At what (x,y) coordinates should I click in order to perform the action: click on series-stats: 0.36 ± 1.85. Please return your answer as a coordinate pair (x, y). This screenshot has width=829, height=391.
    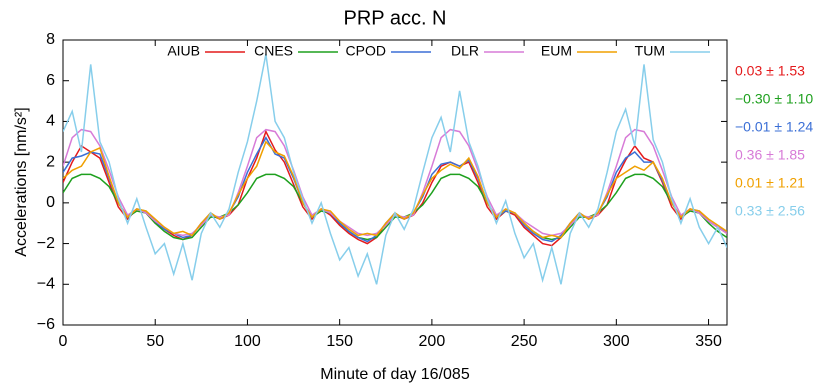
    Looking at the image, I should click on (770, 155).